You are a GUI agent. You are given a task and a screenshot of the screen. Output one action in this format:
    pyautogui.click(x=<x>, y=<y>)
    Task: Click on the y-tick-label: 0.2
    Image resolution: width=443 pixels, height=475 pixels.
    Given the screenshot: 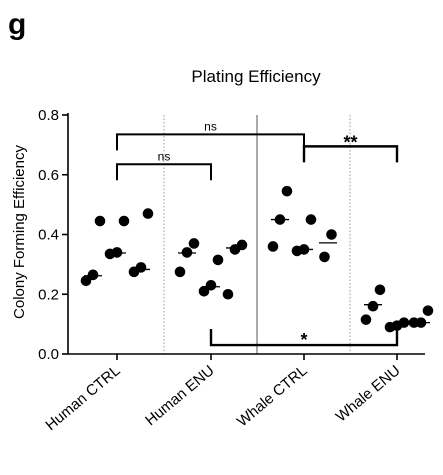 What is the action you would take?
    pyautogui.click(x=48, y=294)
    